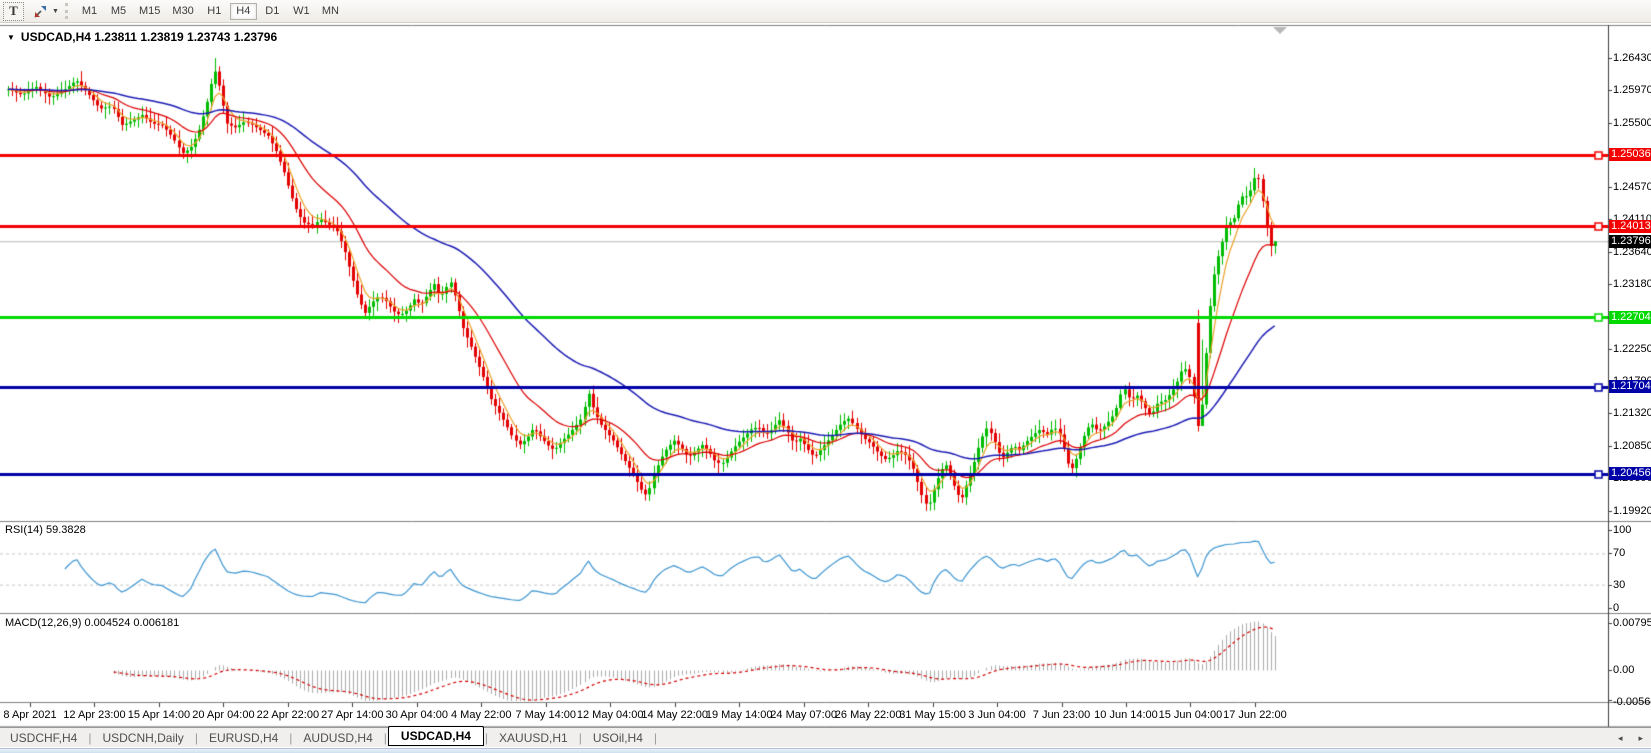 This screenshot has height=753, width=1651. What do you see at coordinates (243, 11) in the screenshot?
I see `timeframe-button-h4: H4` at bounding box center [243, 11].